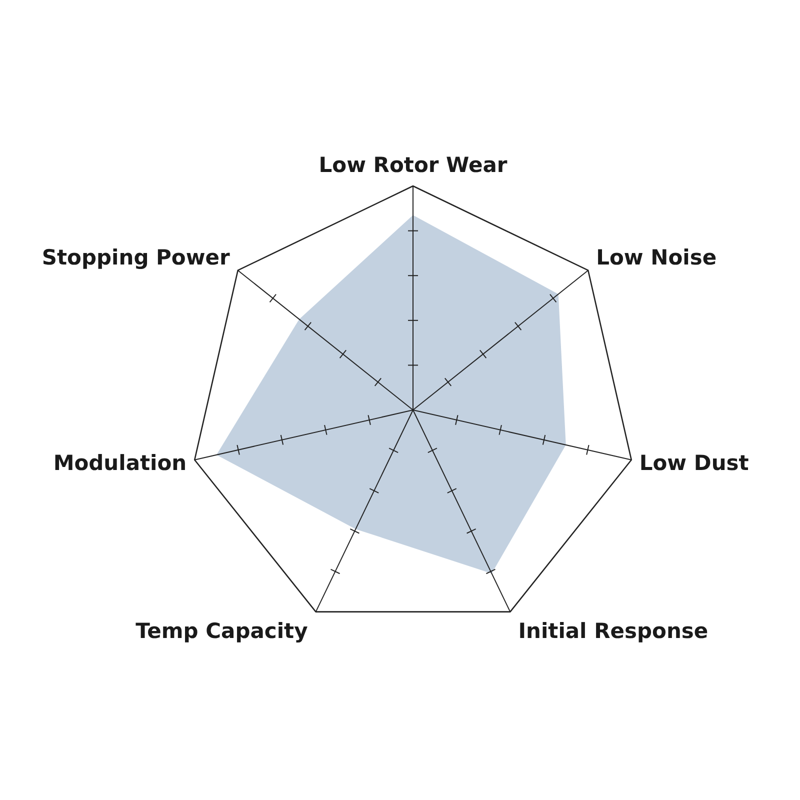  What do you see at coordinates (656, 257) in the screenshot?
I see `spoke-label: Low Noise` at bounding box center [656, 257].